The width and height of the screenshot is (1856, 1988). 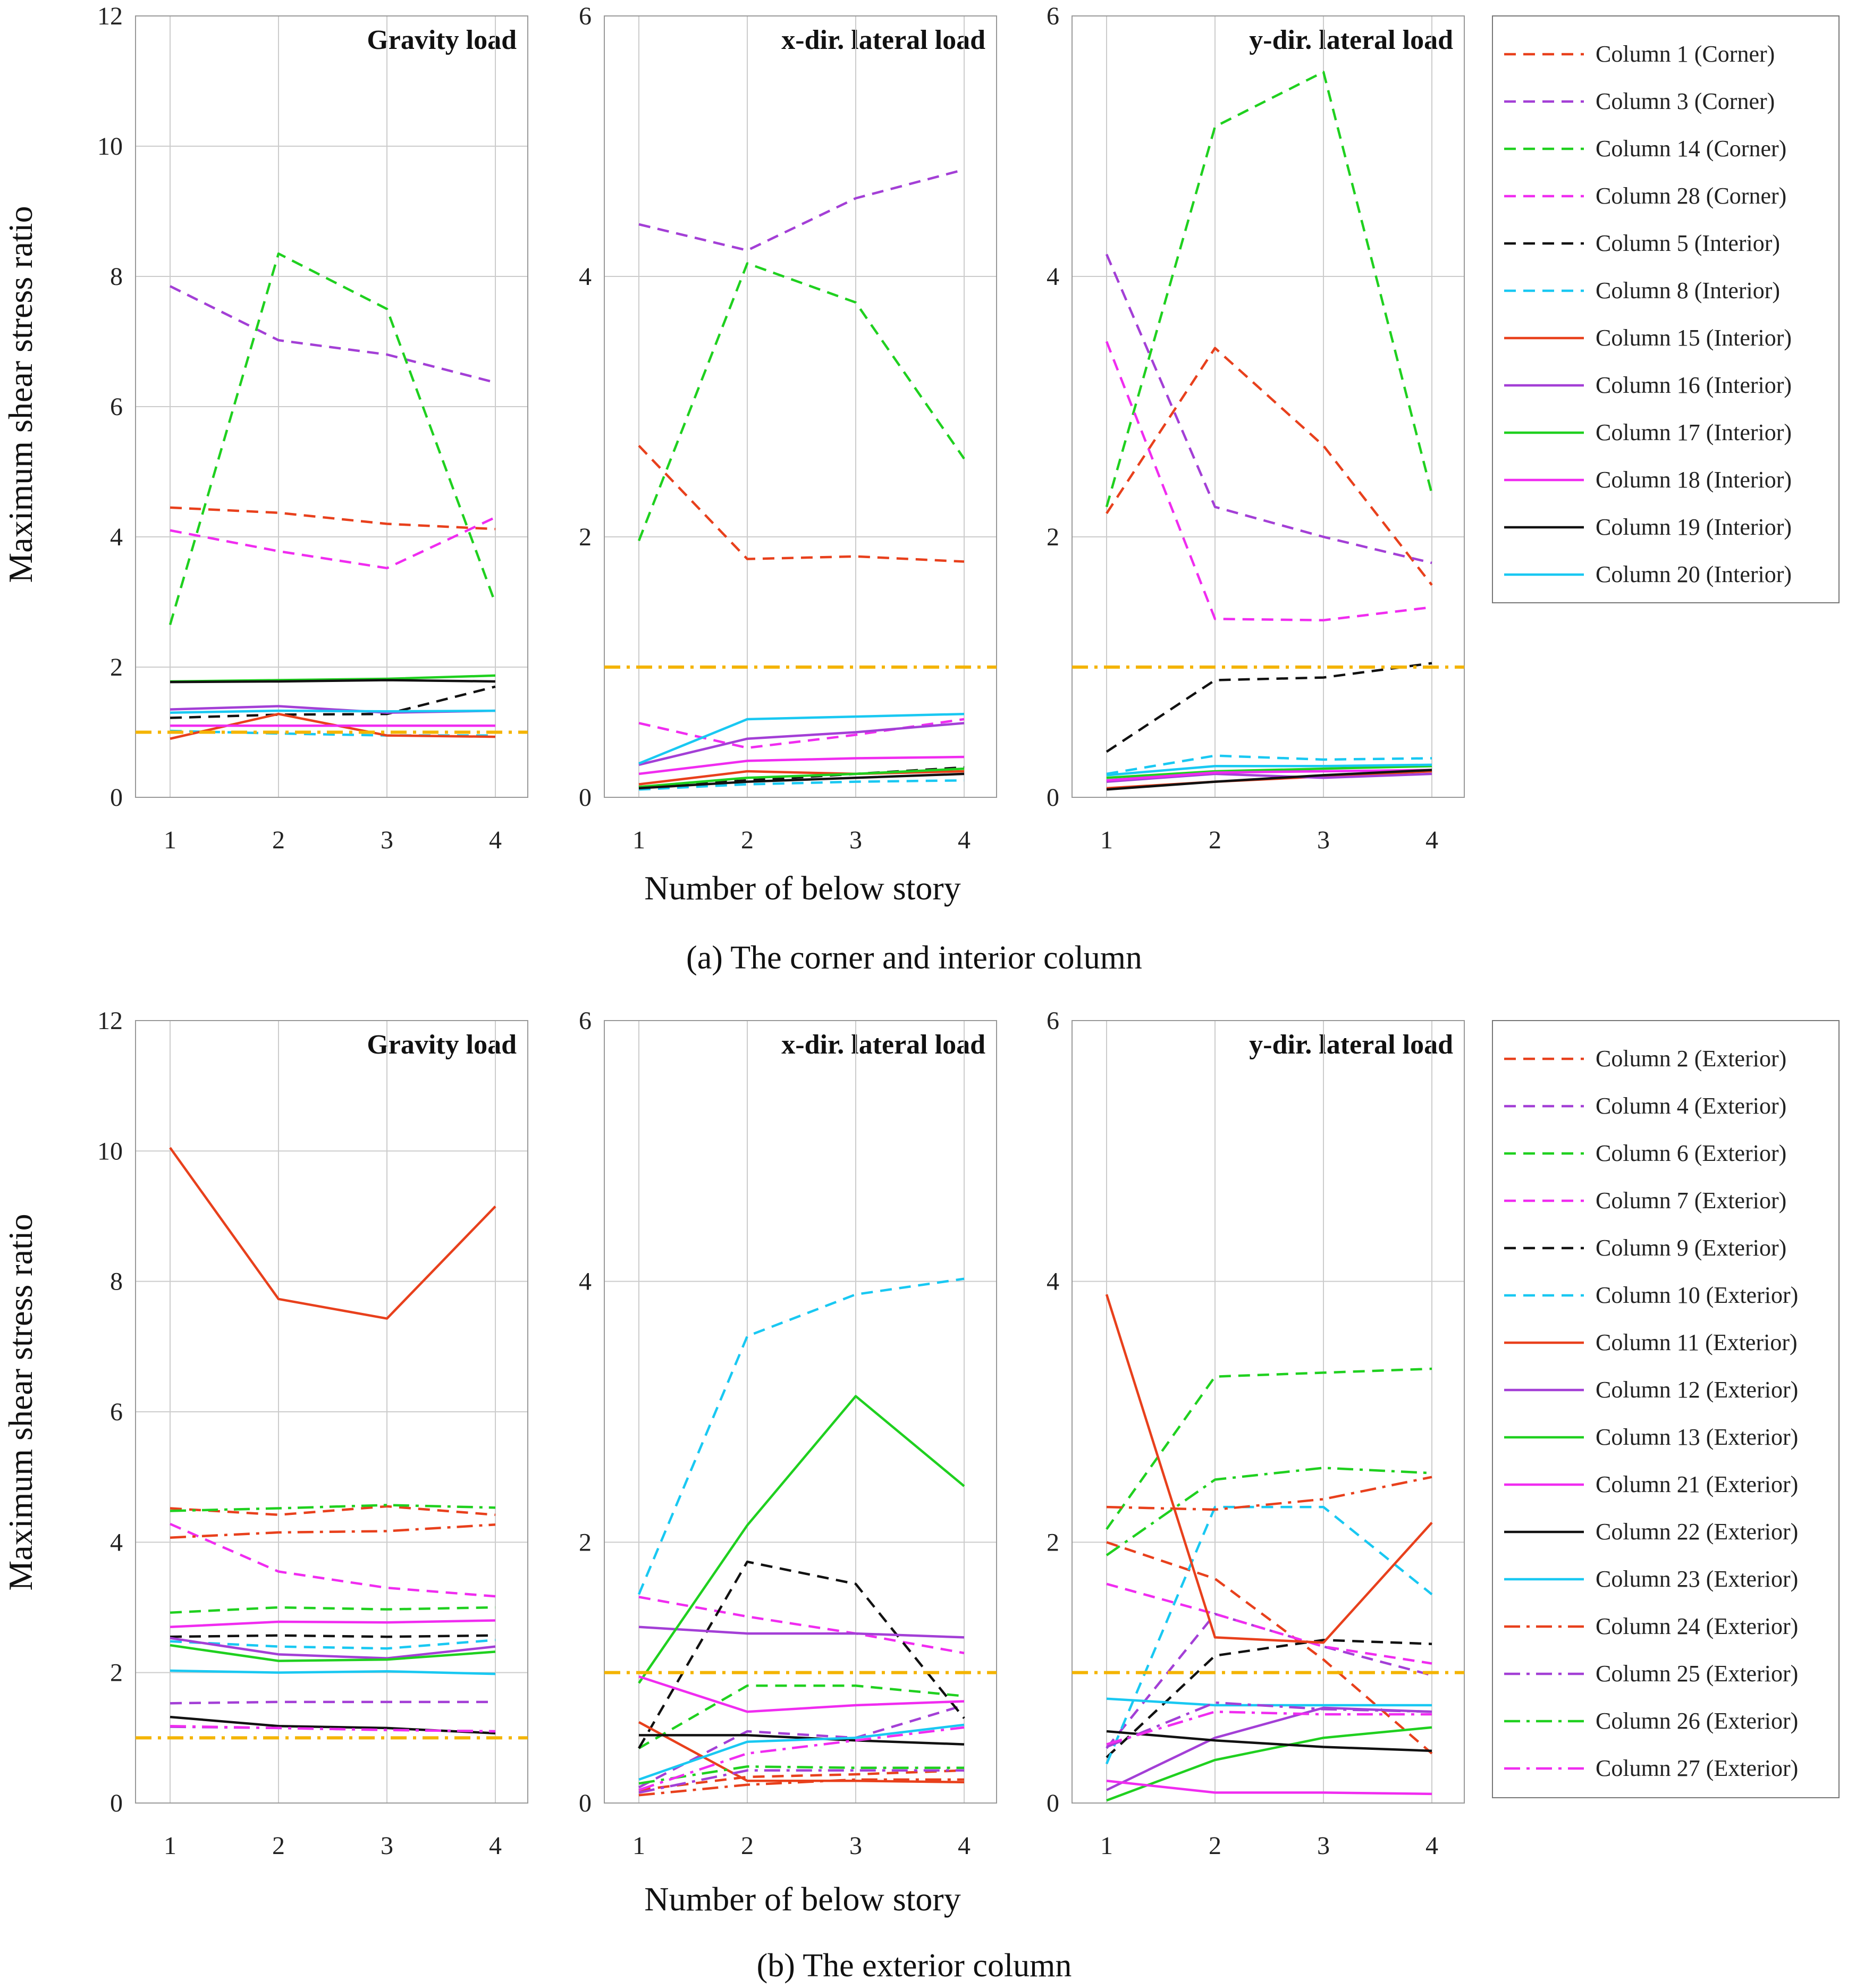 What do you see at coordinates (1697, 1721) in the screenshot?
I see `legend-label: Column 26 (Exterior)` at bounding box center [1697, 1721].